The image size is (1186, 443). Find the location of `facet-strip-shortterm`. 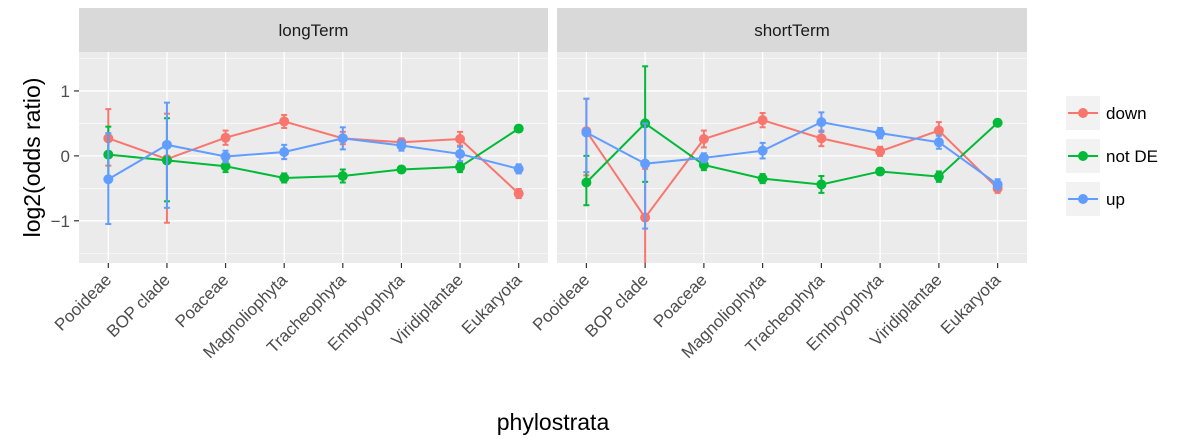

facet-strip-shortterm is located at coordinates (792, 30).